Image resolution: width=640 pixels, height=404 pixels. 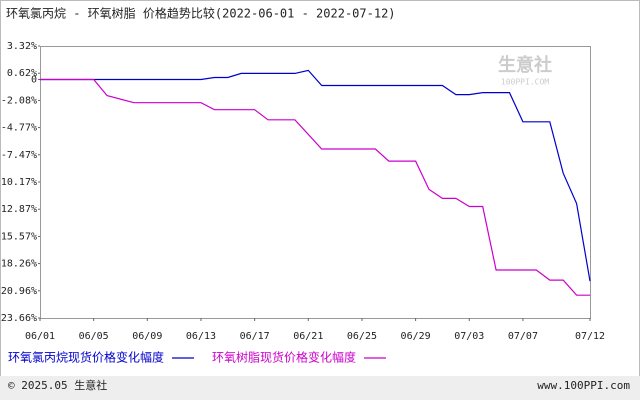 What do you see at coordinates (255, 336) in the screenshot?
I see `x-tick-label: 06/17` at bounding box center [255, 336].